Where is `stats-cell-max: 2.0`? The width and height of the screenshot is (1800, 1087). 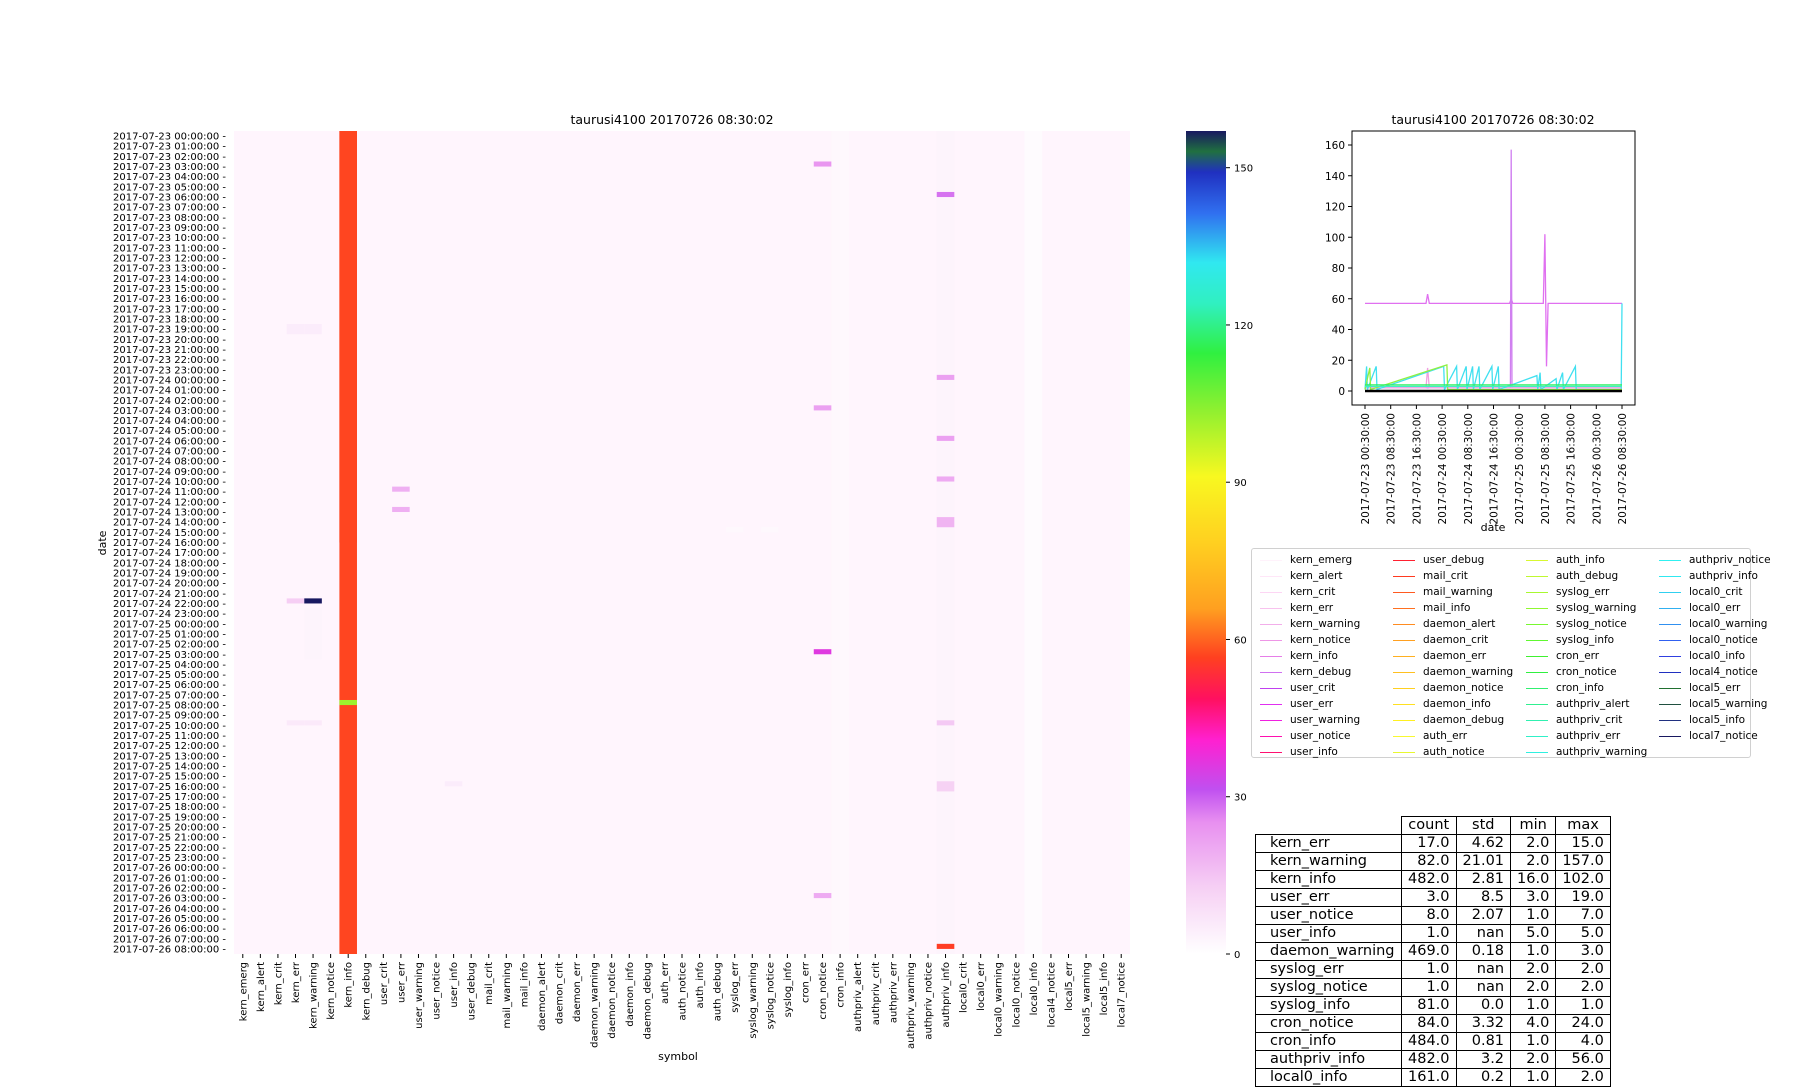
stats-cell-max: 2.0 is located at coordinates (1583, 987).